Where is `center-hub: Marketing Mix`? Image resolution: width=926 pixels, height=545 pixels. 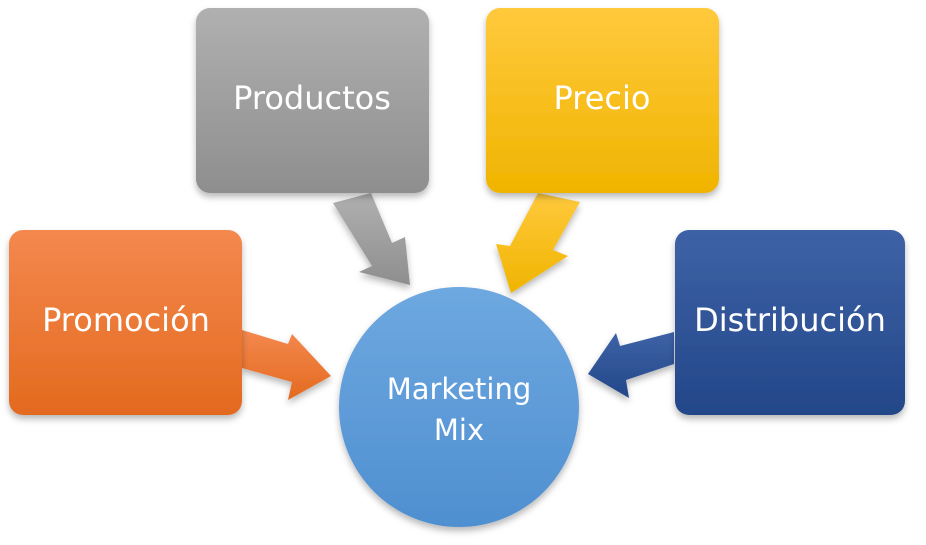
center-hub: Marketing Mix is located at coordinates (459, 407).